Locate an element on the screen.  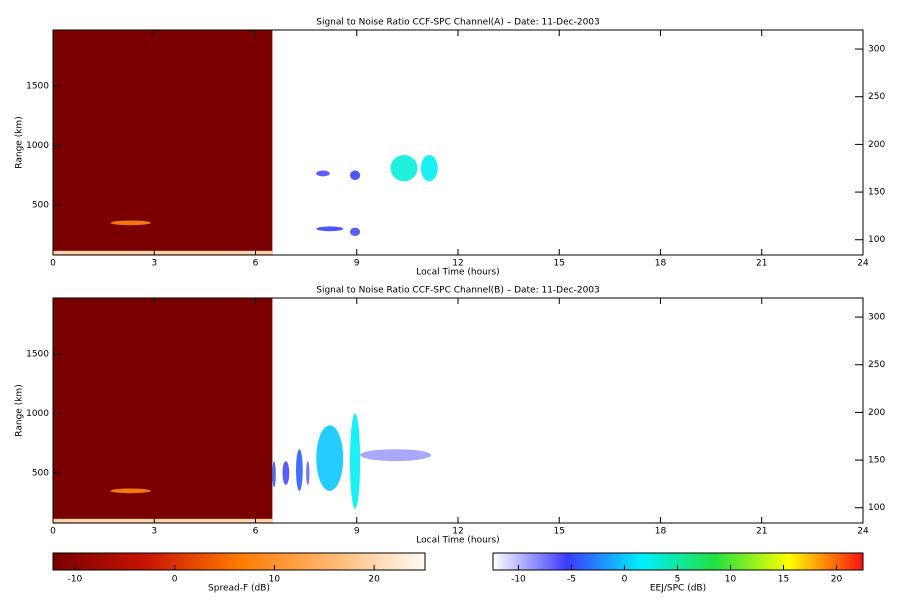
colorbar-tick-label: -5 is located at coordinates (571, 580).